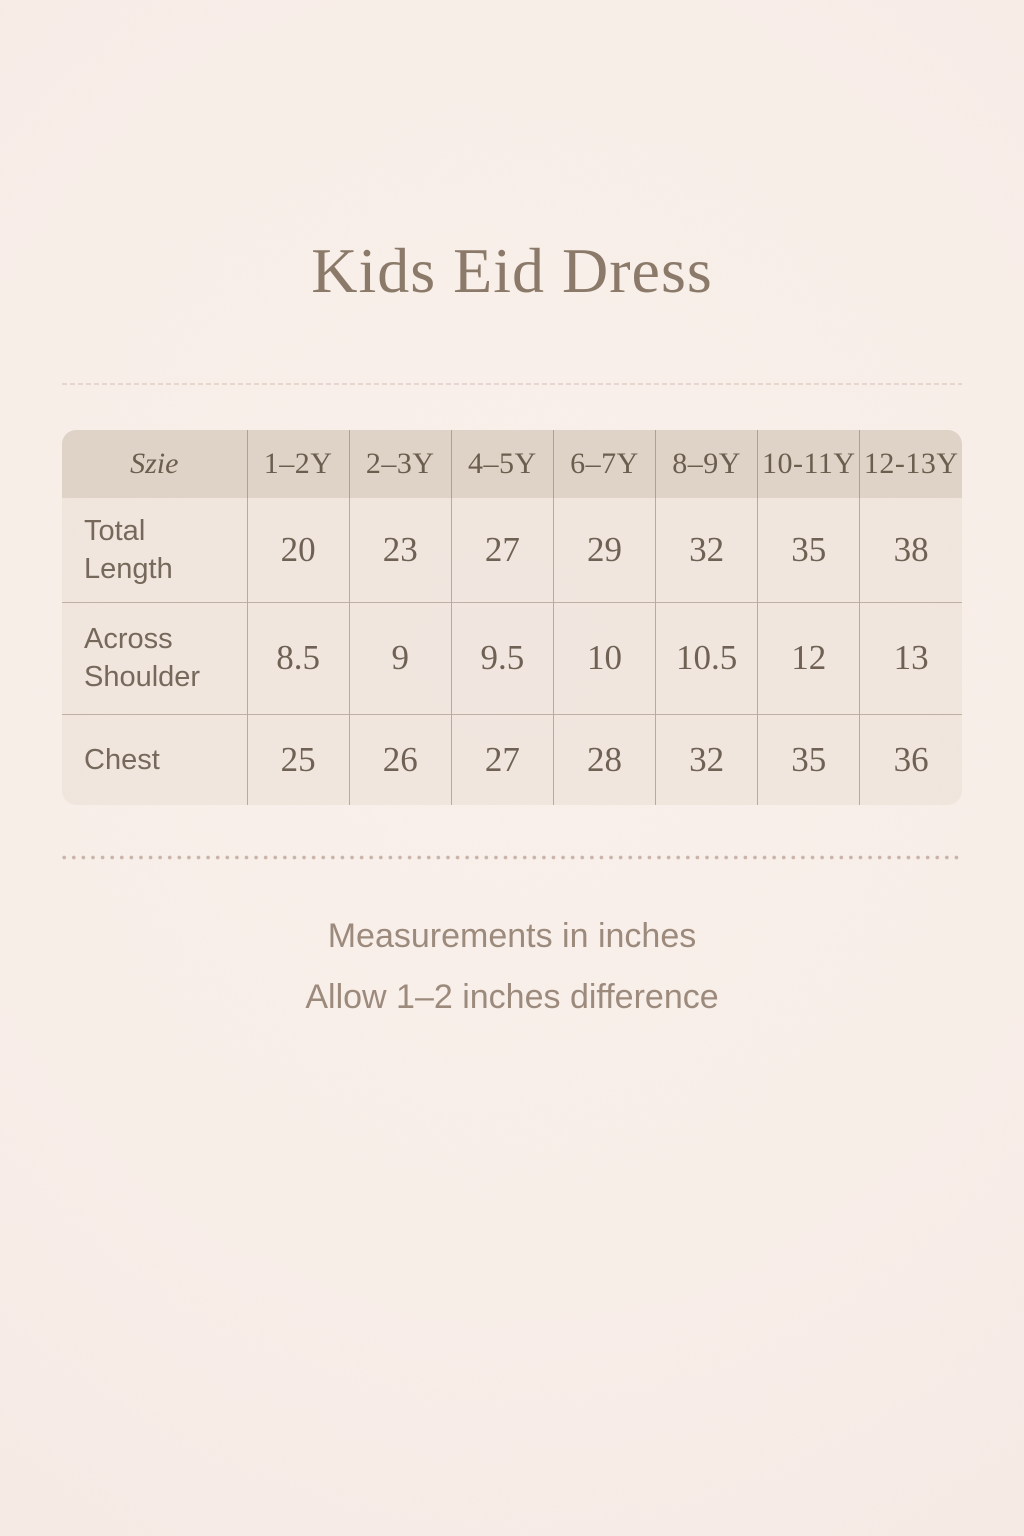 This screenshot has width=1024, height=1536. What do you see at coordinates (808, 464) in the screenshot?
I see `header-col-10-11y: 10-11Y` at bounding box center [808, 464].